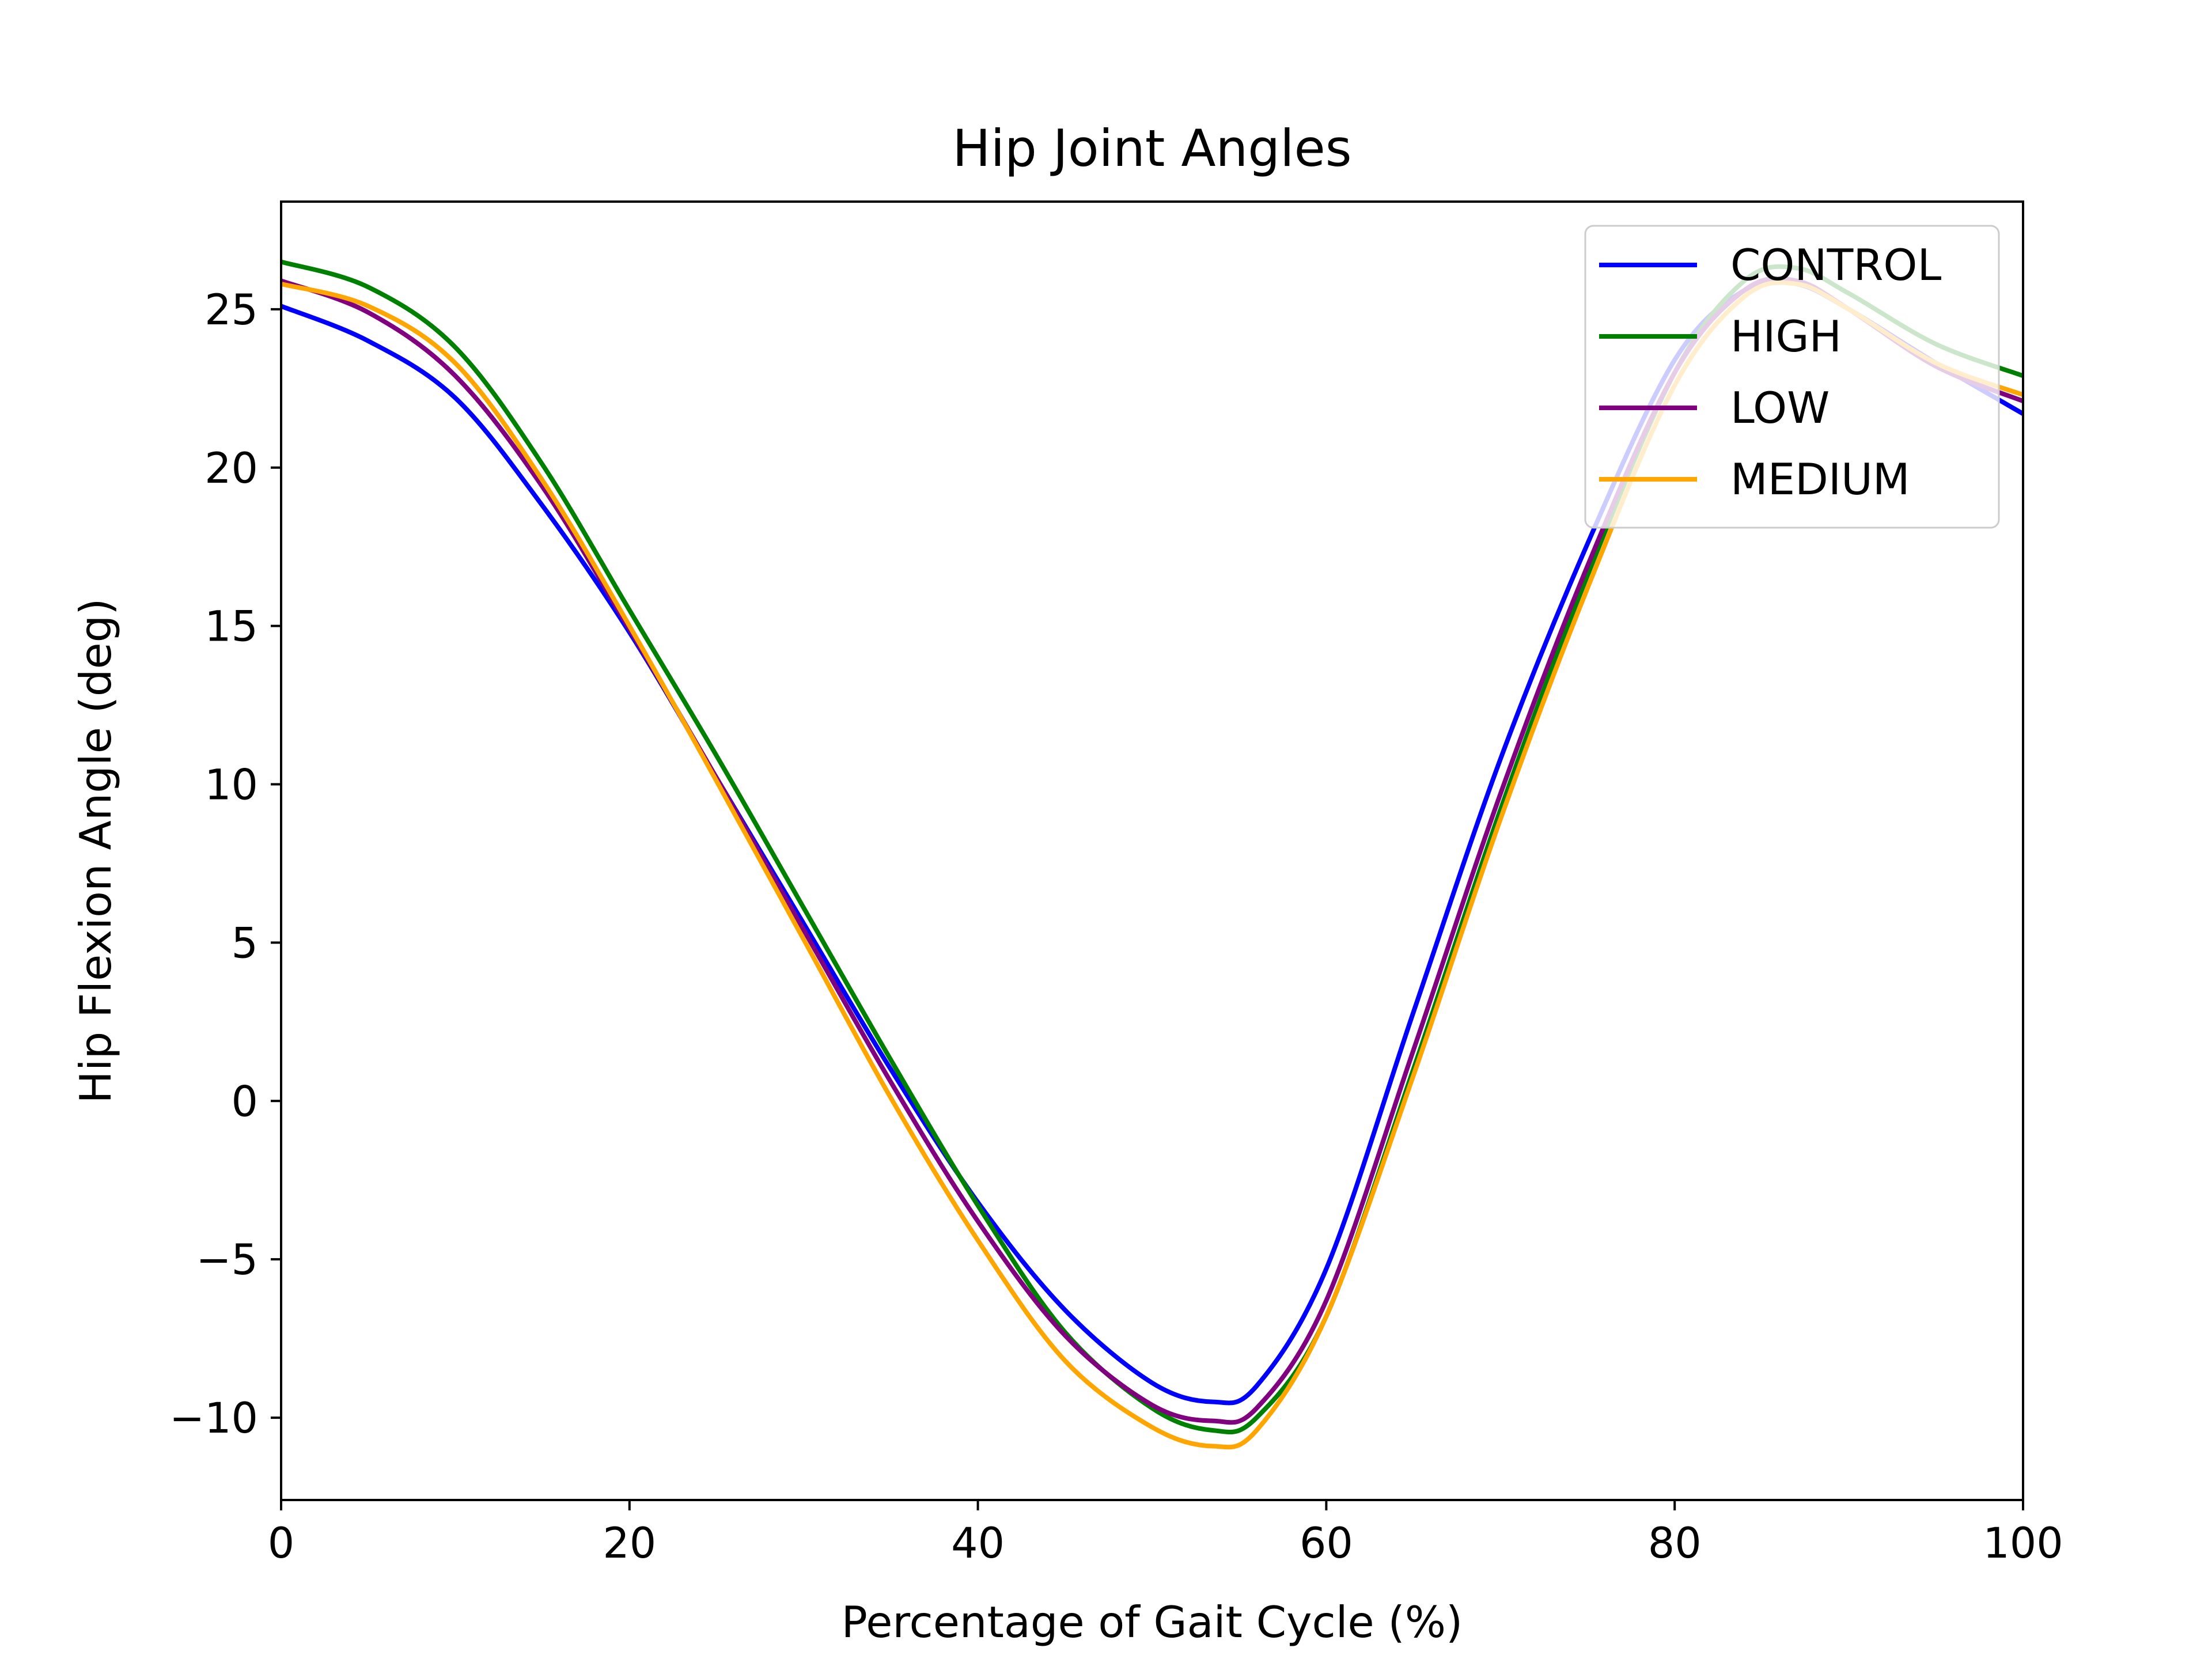 This screenshot has width=2212, height=1659. I want to click on y-axis-label: Hip Flexion Angle (deg), so click(95, 850).